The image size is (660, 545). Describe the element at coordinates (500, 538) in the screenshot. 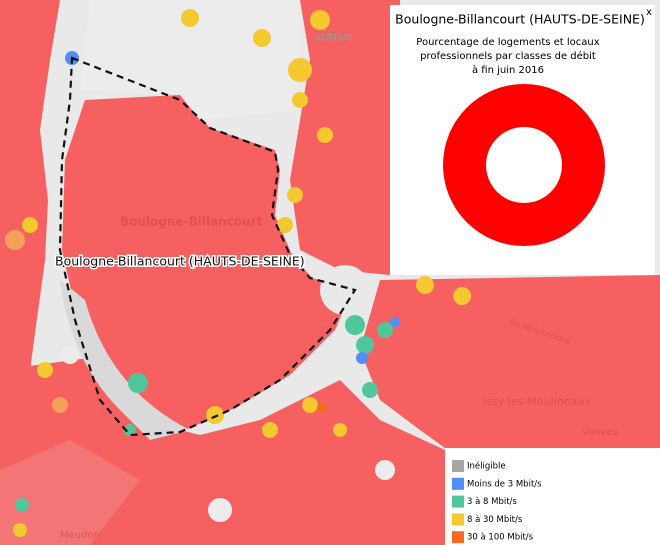

I see `legend-label: 30 à 100 Mbit/s` at that location.